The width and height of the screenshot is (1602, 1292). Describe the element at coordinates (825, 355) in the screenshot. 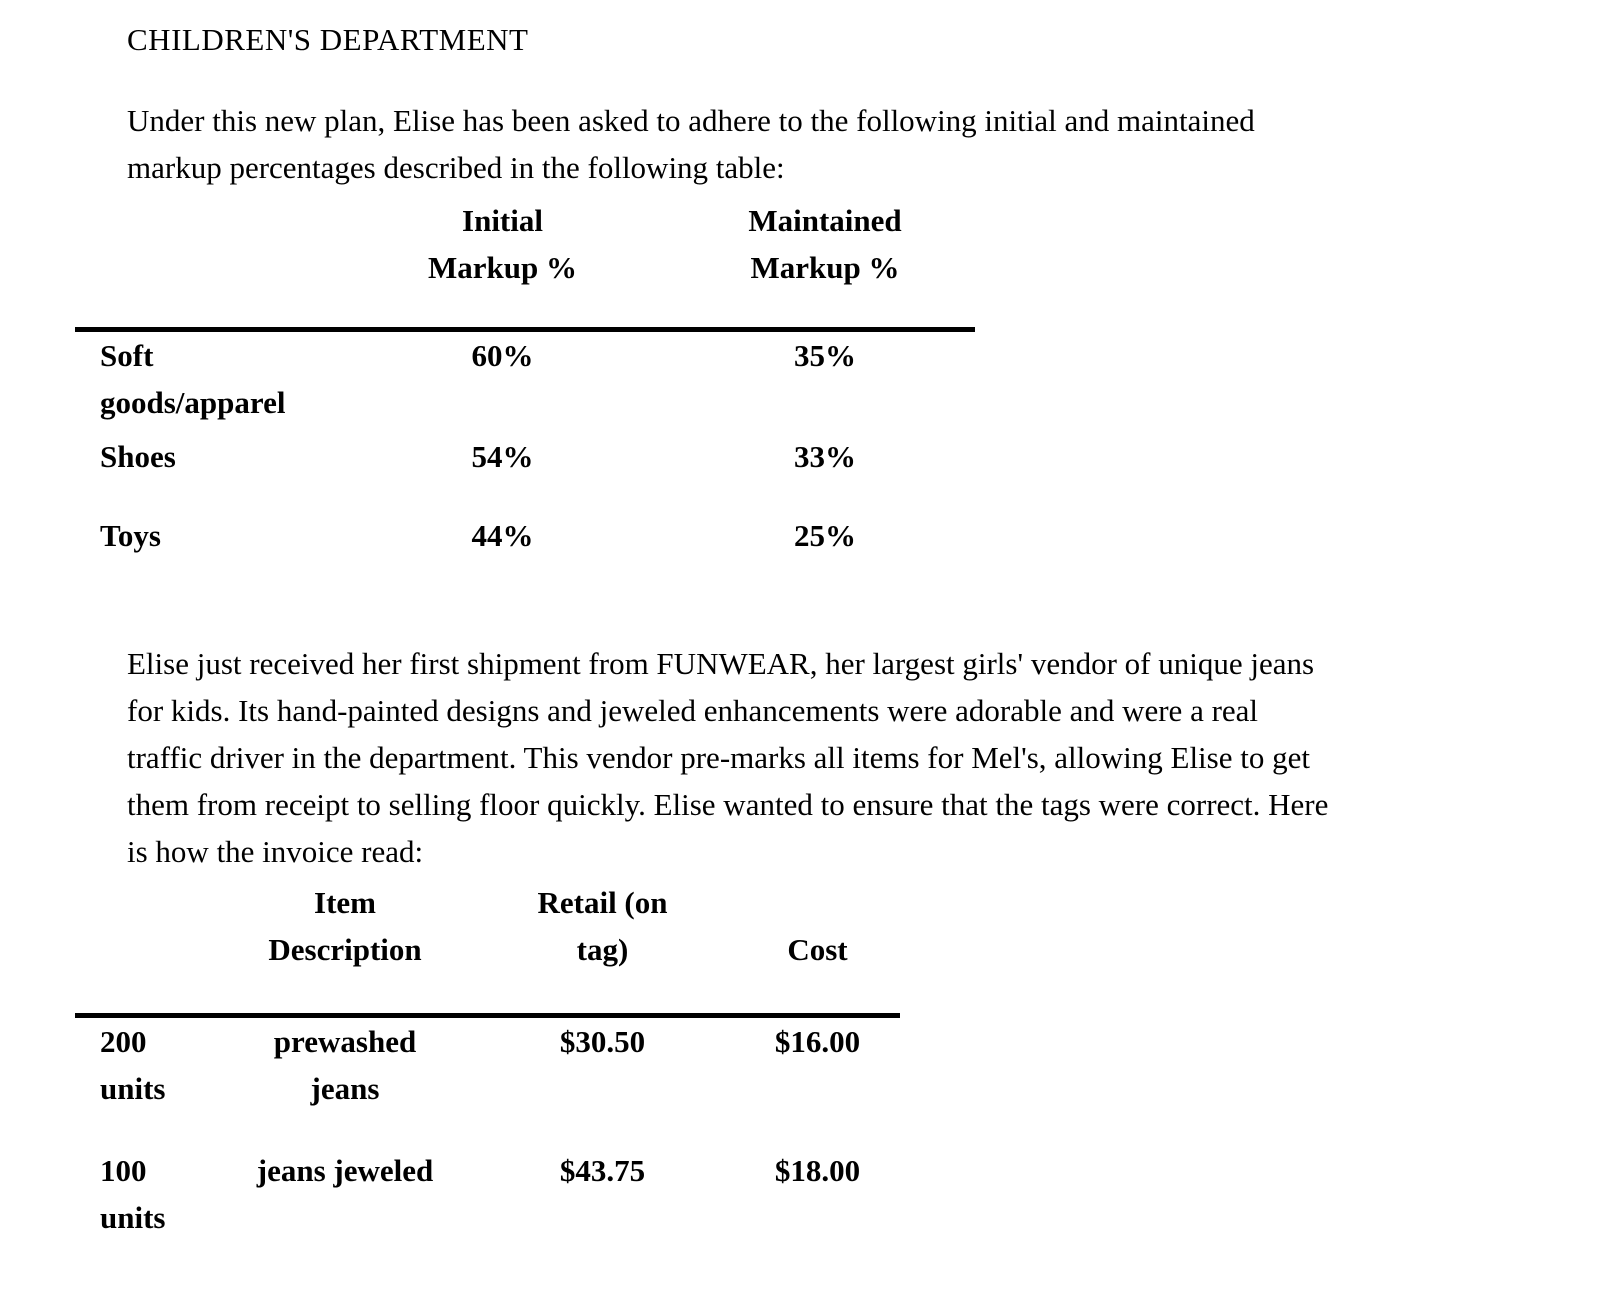

I see `maintained-markup-cell: 35%` at that location.